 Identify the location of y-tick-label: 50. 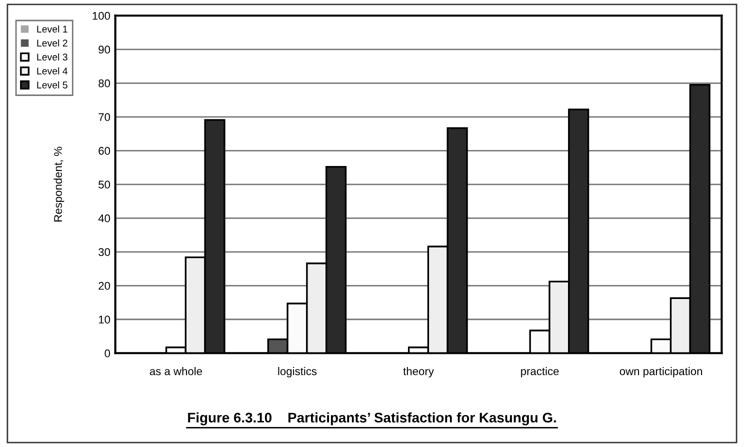
(104, 184).